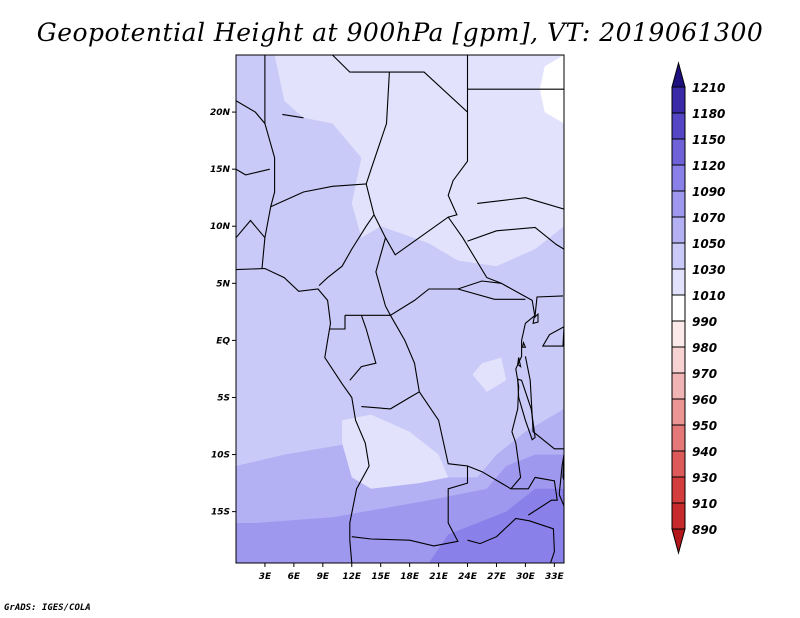 Image resolution: width=800 pixels, height=618 pixels. I want to click on colorbar-top-triangle, so click(678, 74).